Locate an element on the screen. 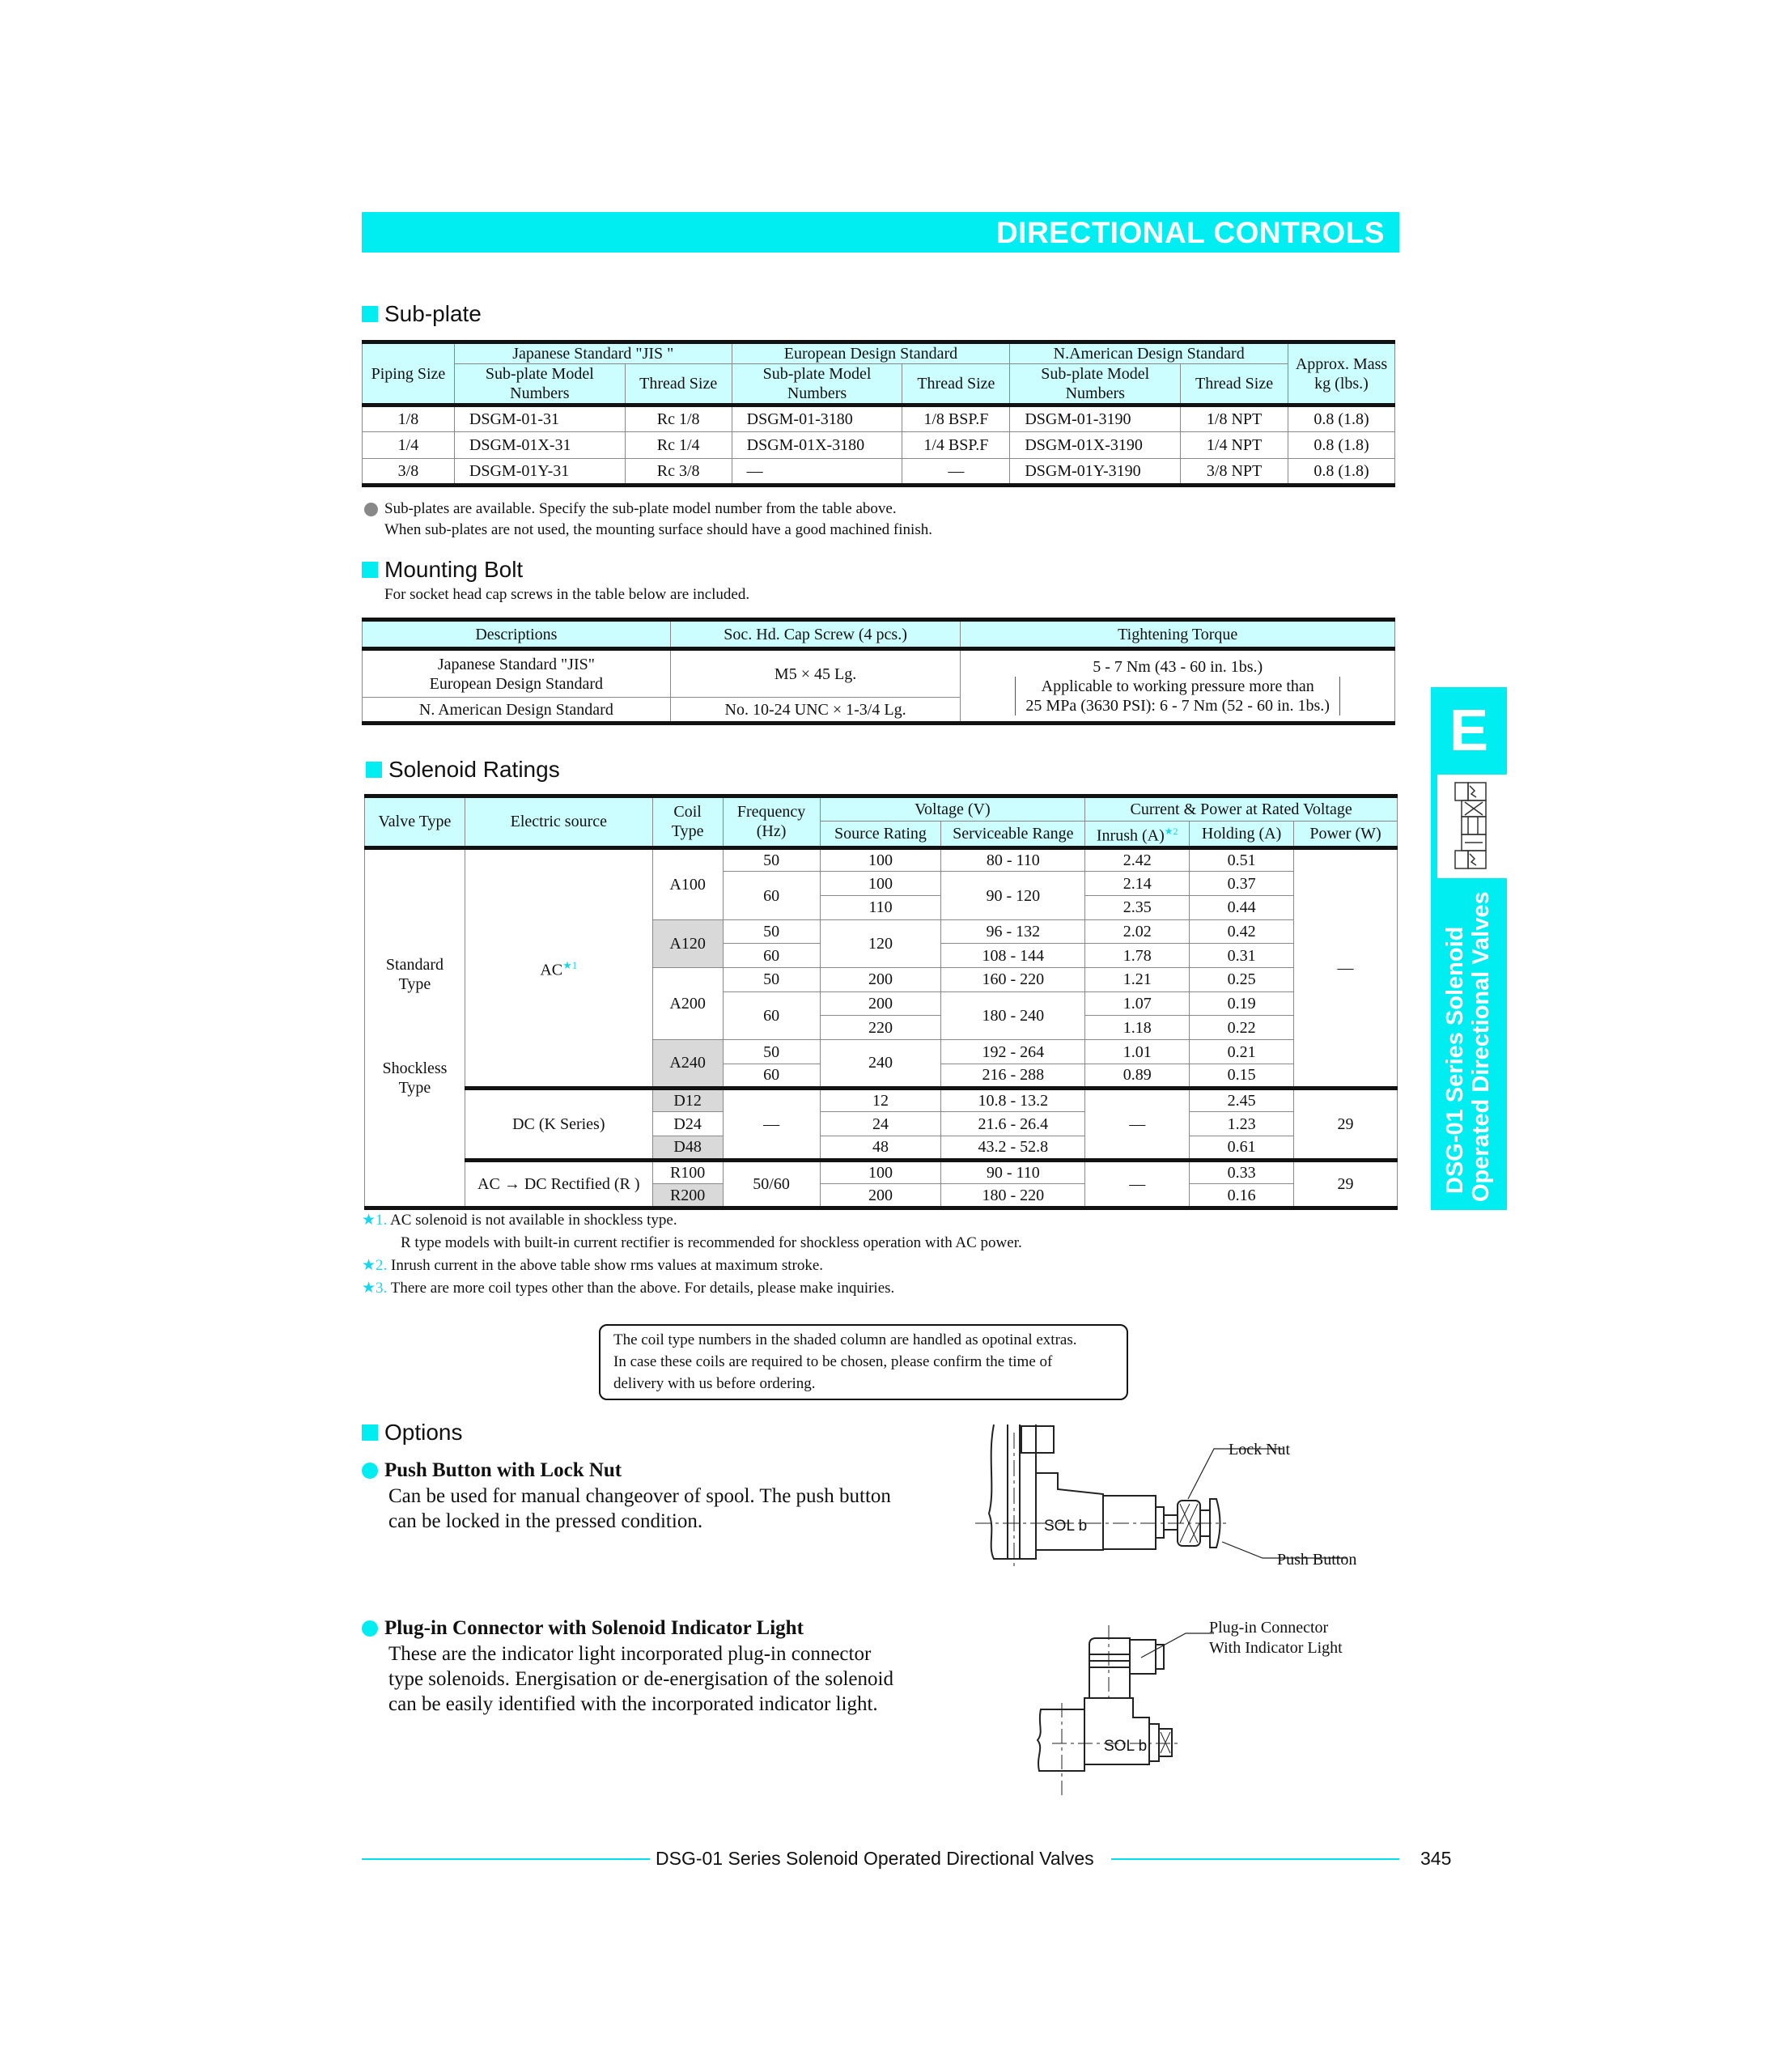 The height and width of the screenshot is (2072, 1774). coil-type-cell: D48 is located at coordinates (687, 1148).